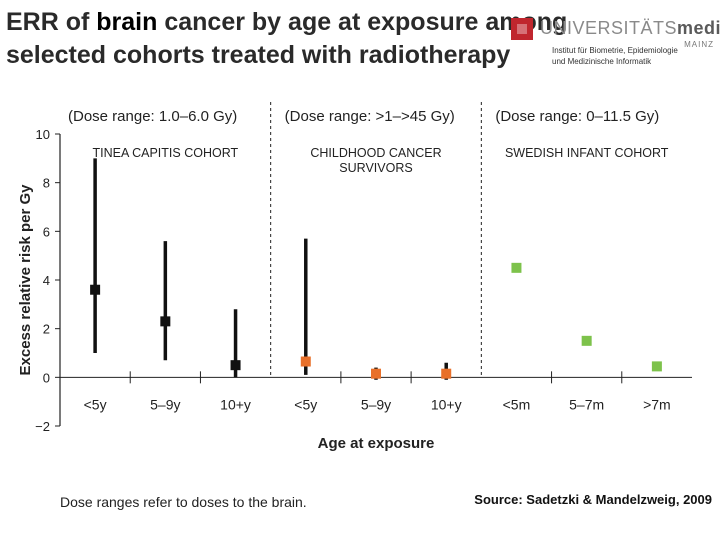  Describe the element at coordinates (370, 116) in the screenshot. I see `dose-range-label: (Dose range: >1–>45 Gy)` at that location.